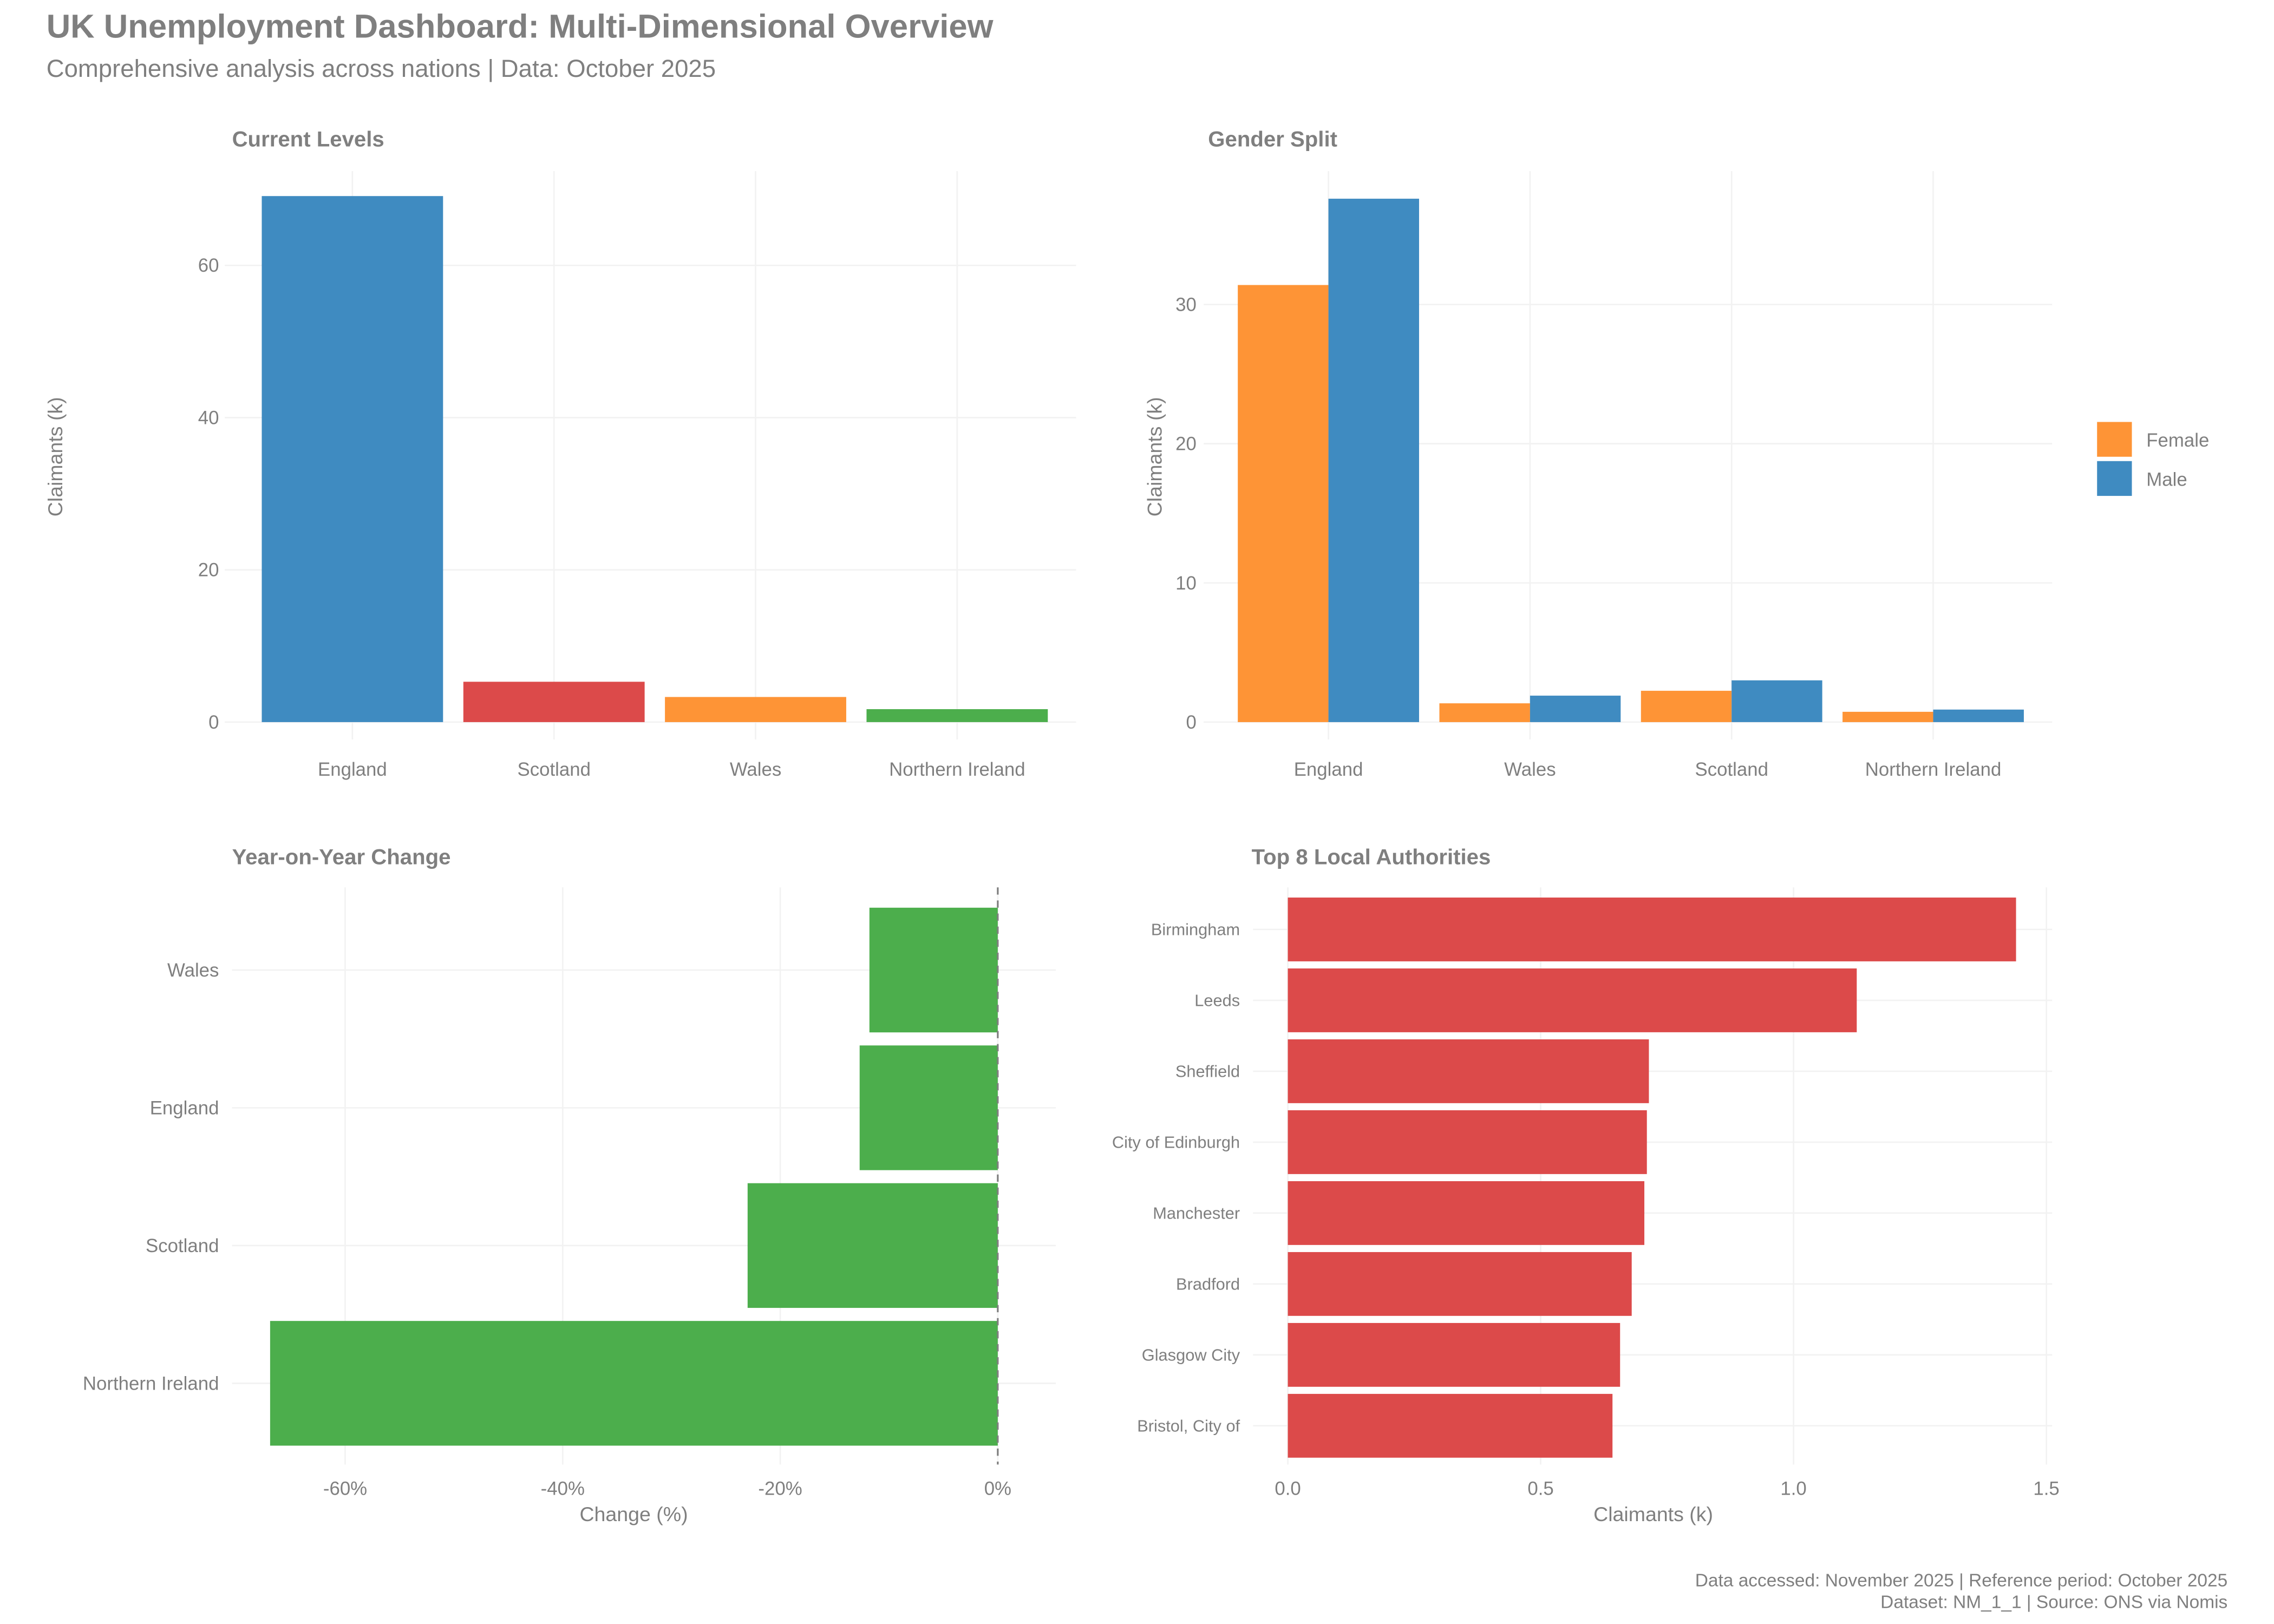  Describe the element at coordinates (2053, 1603) in the screenshot. I see `caption-line-2: Dataset: NM_1_1 | Source: ONS via Nomis` at that location.